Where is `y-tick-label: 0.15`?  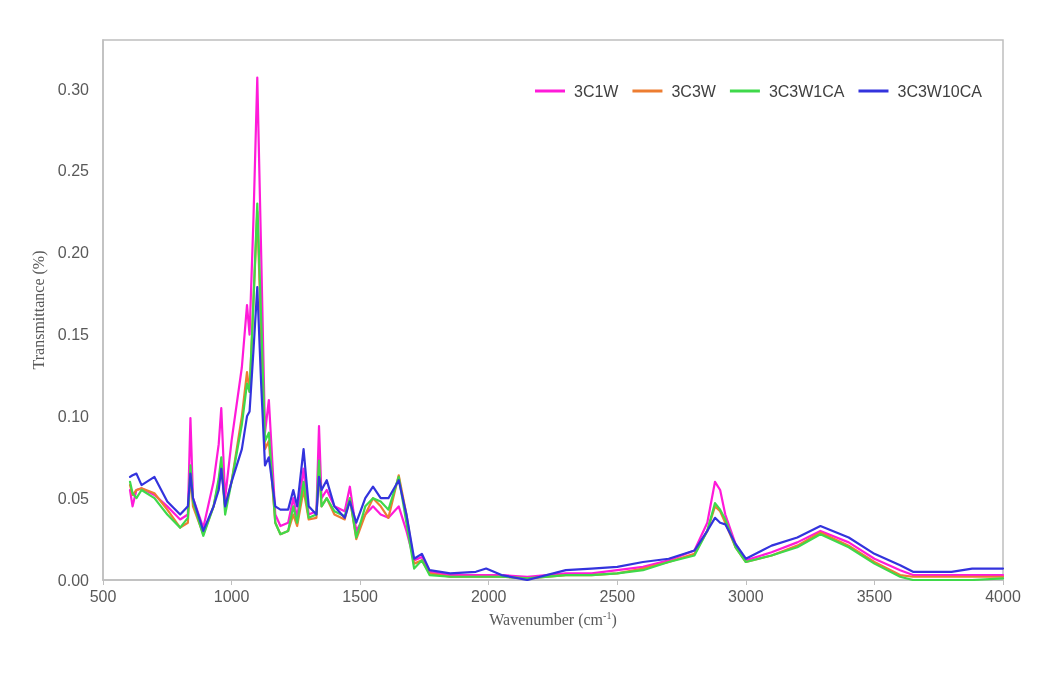
y-tick-label: 0.15 is located at coordinates (73, 335).